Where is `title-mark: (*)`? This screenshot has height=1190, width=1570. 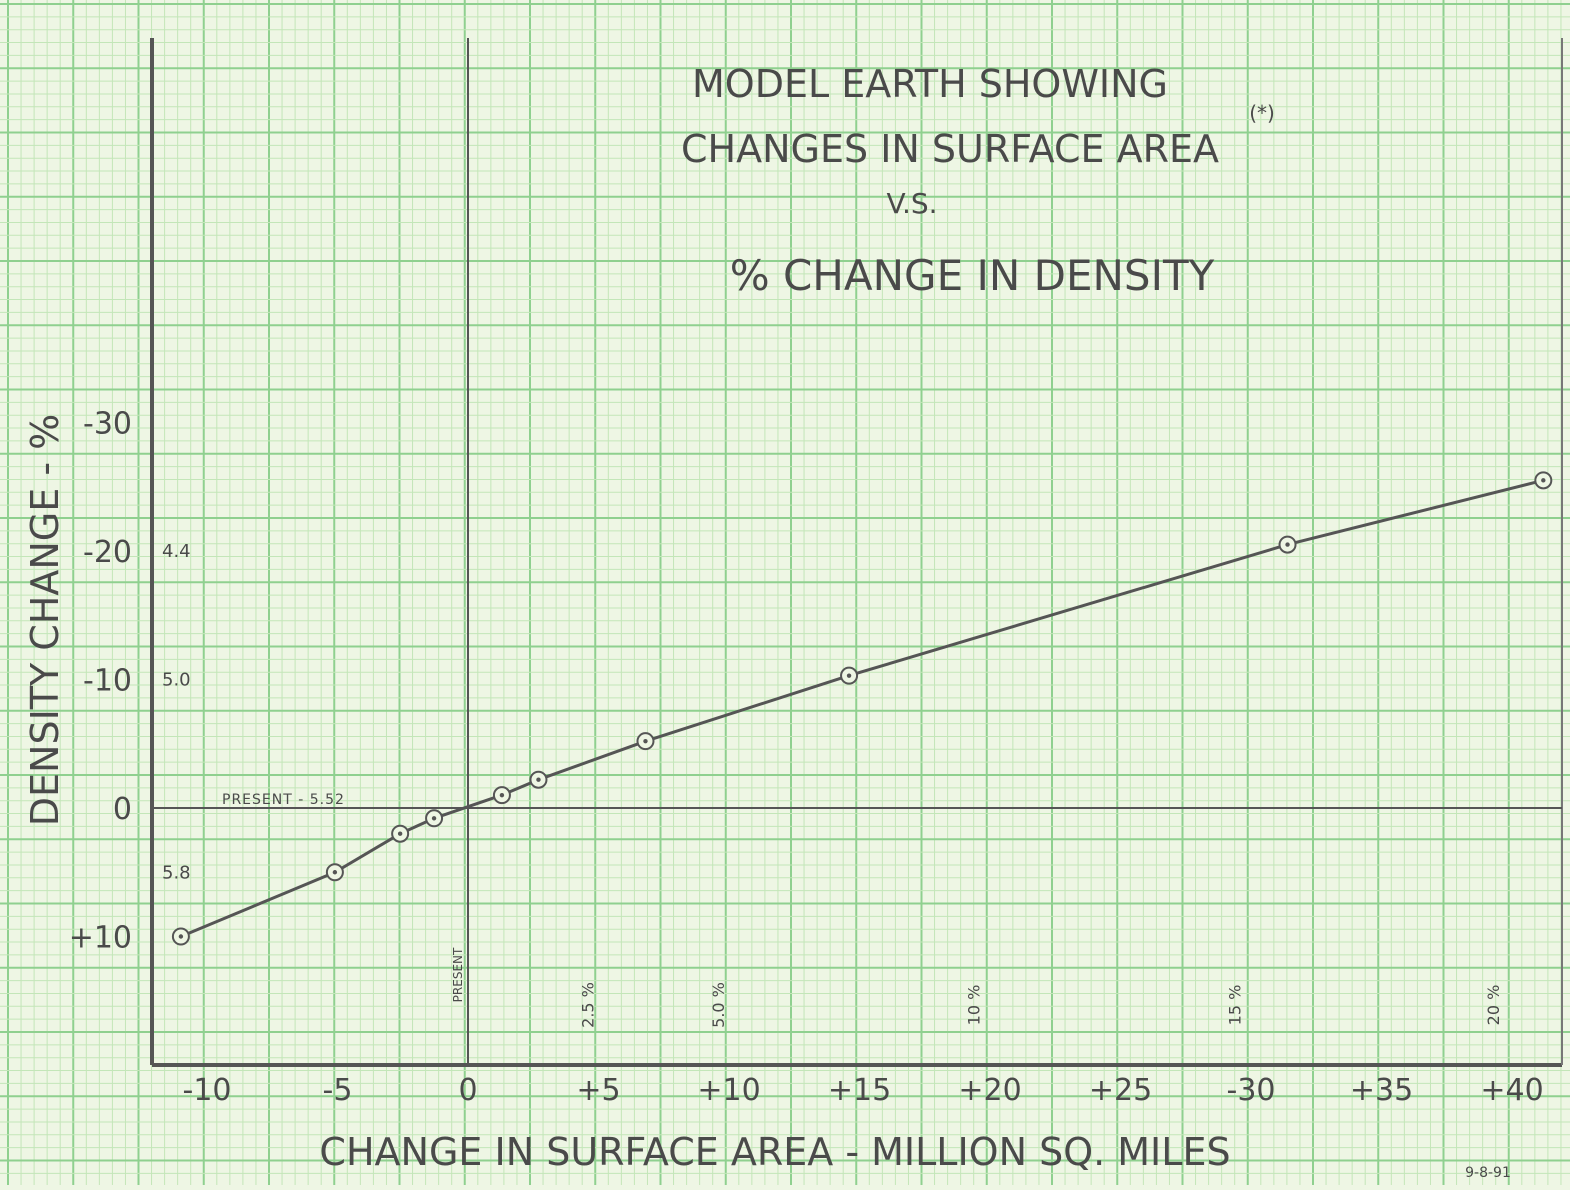 title-mark: (*) is located at coordinates (1262, 113).